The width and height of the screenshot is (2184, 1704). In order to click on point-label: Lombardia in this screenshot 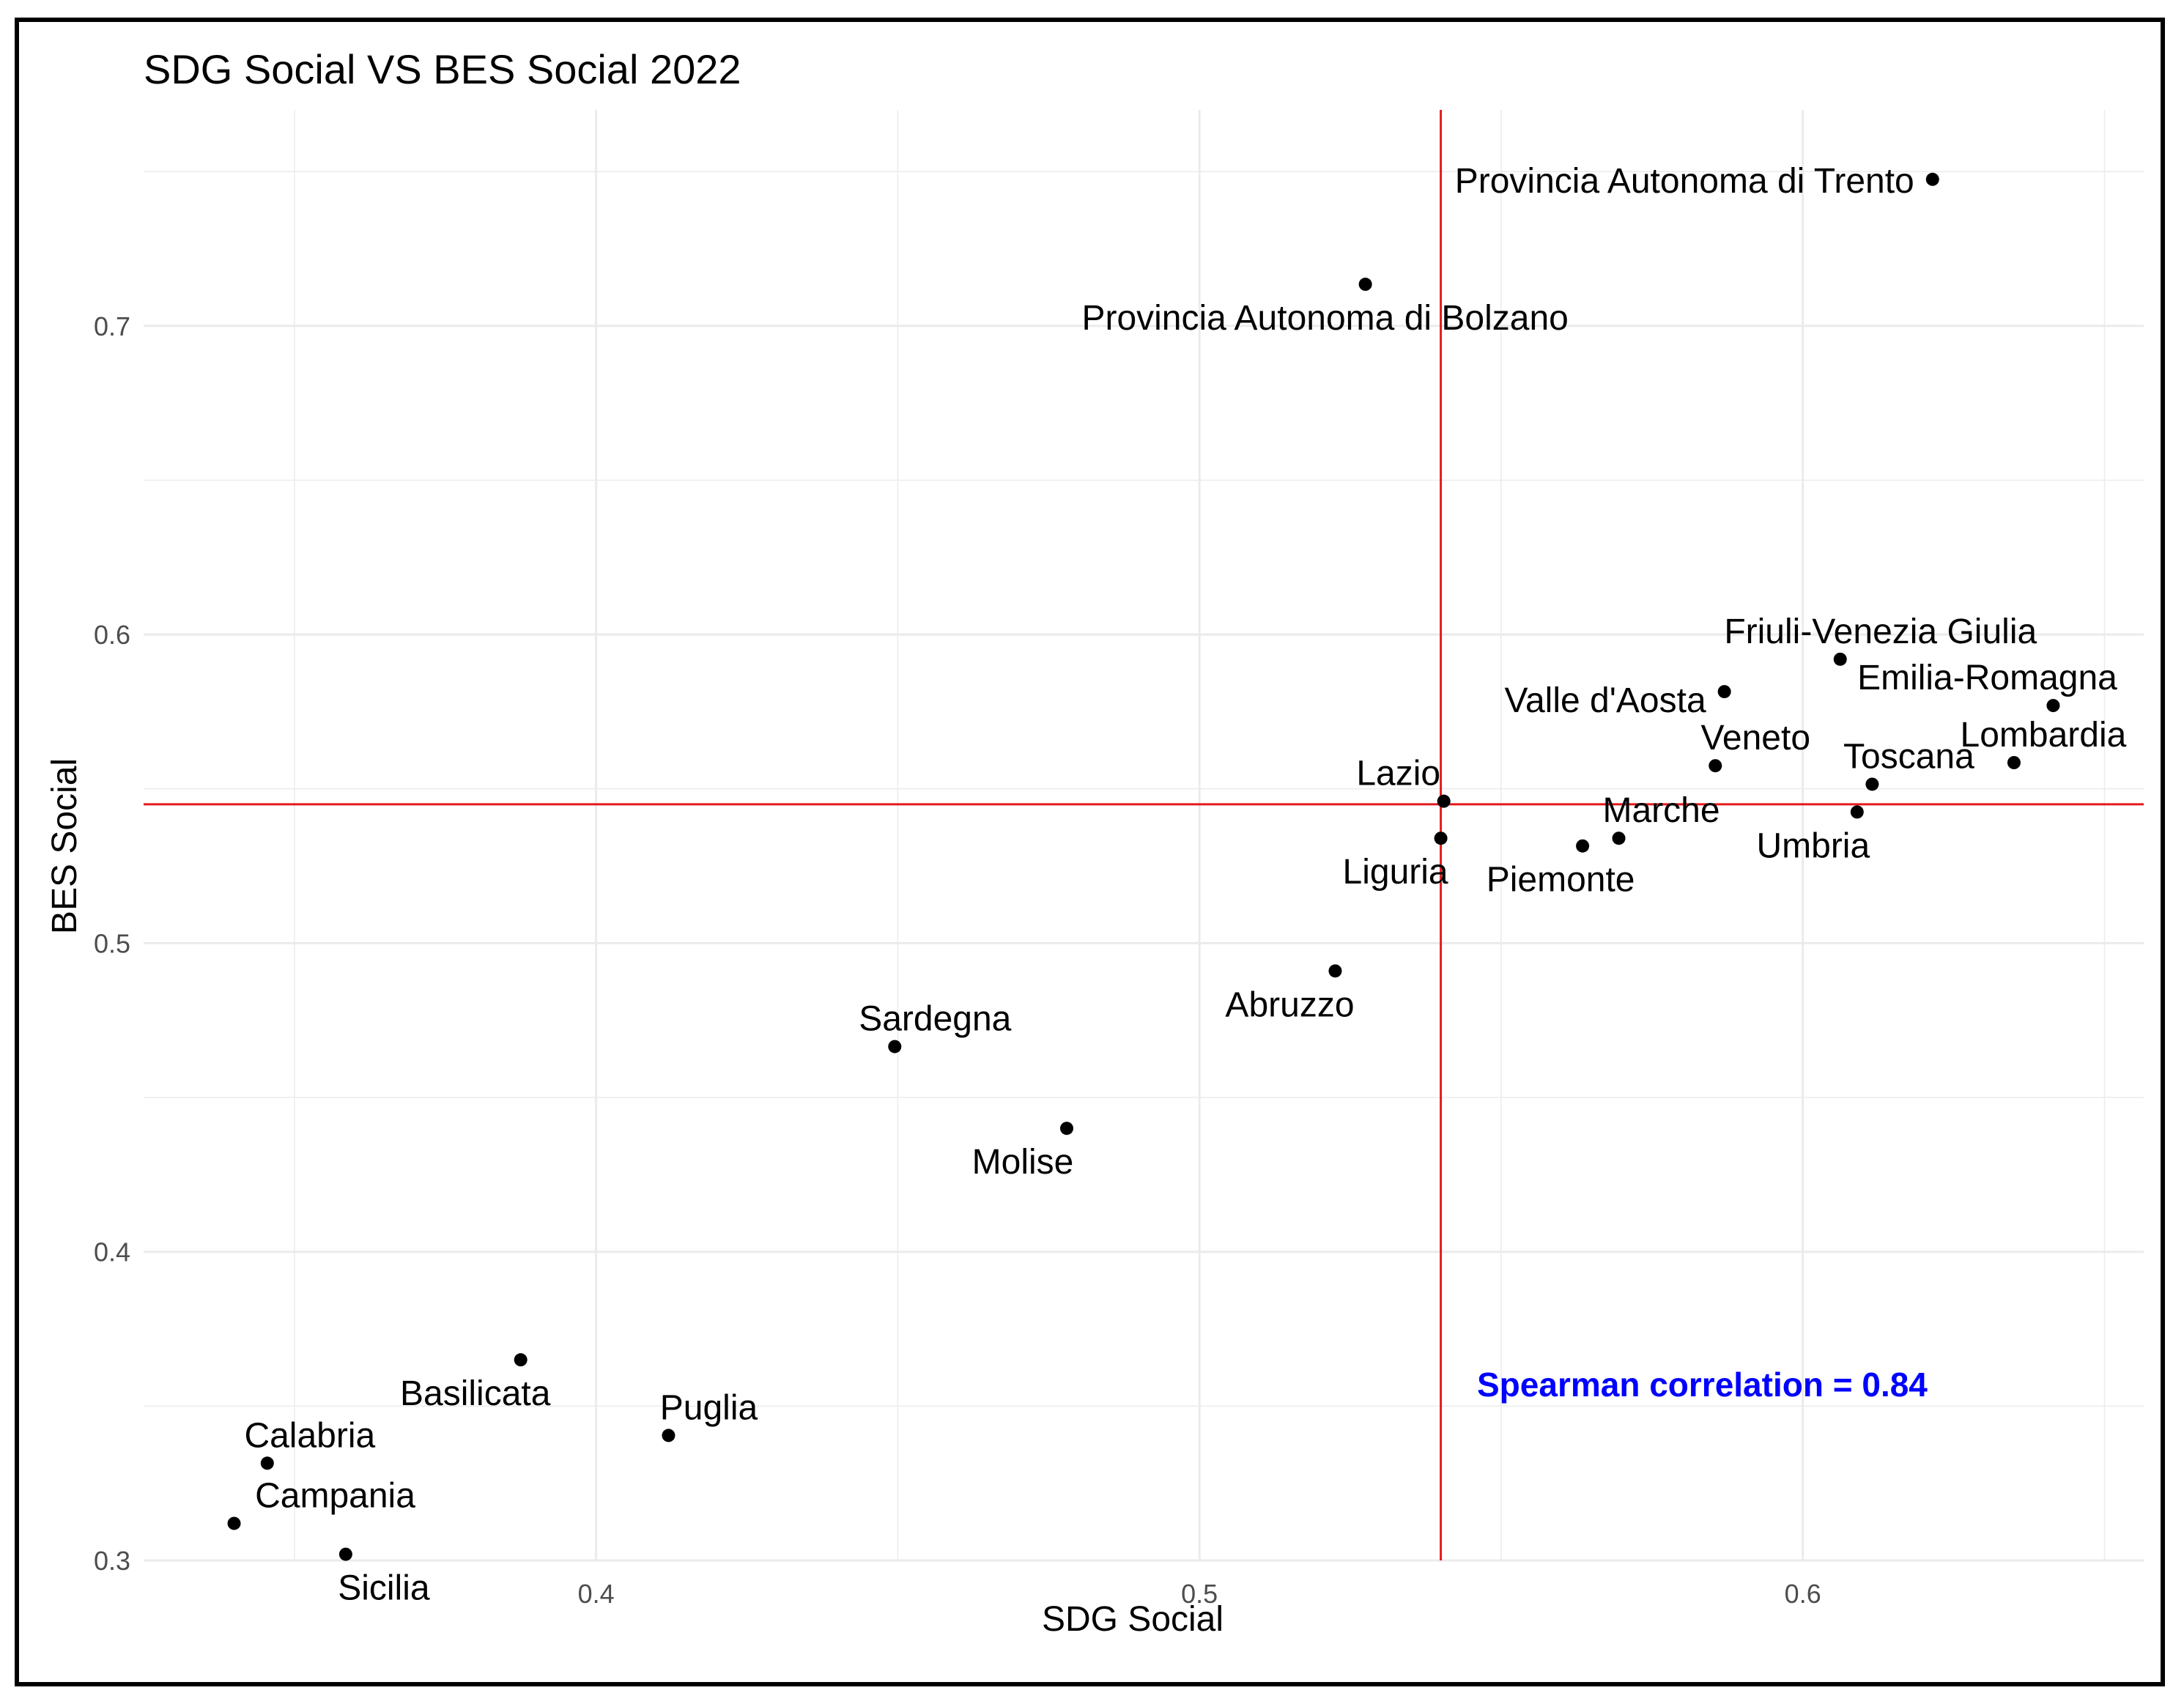, I will do `click(2044, 735)`.